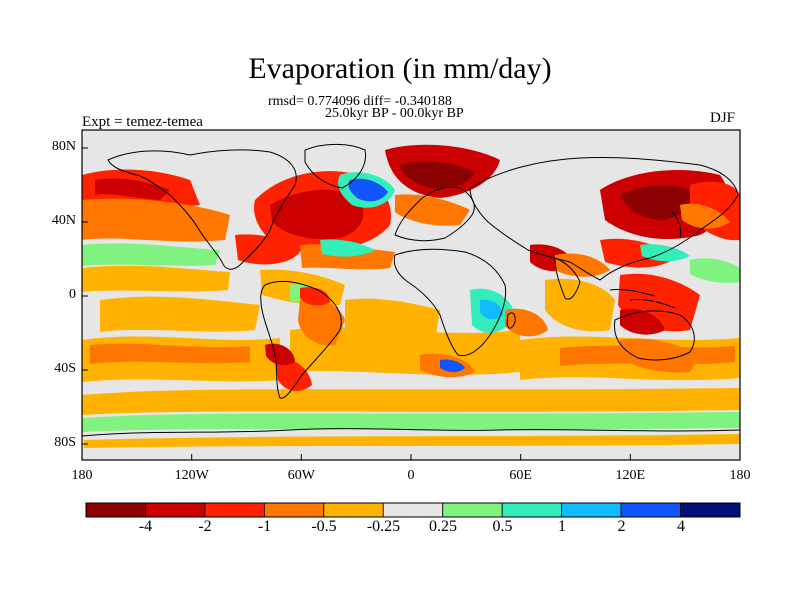  What do you see at coordinates (621, 526) in the screenshot?
I see `colorbar-label: 2` at bounding box center [621, 526].